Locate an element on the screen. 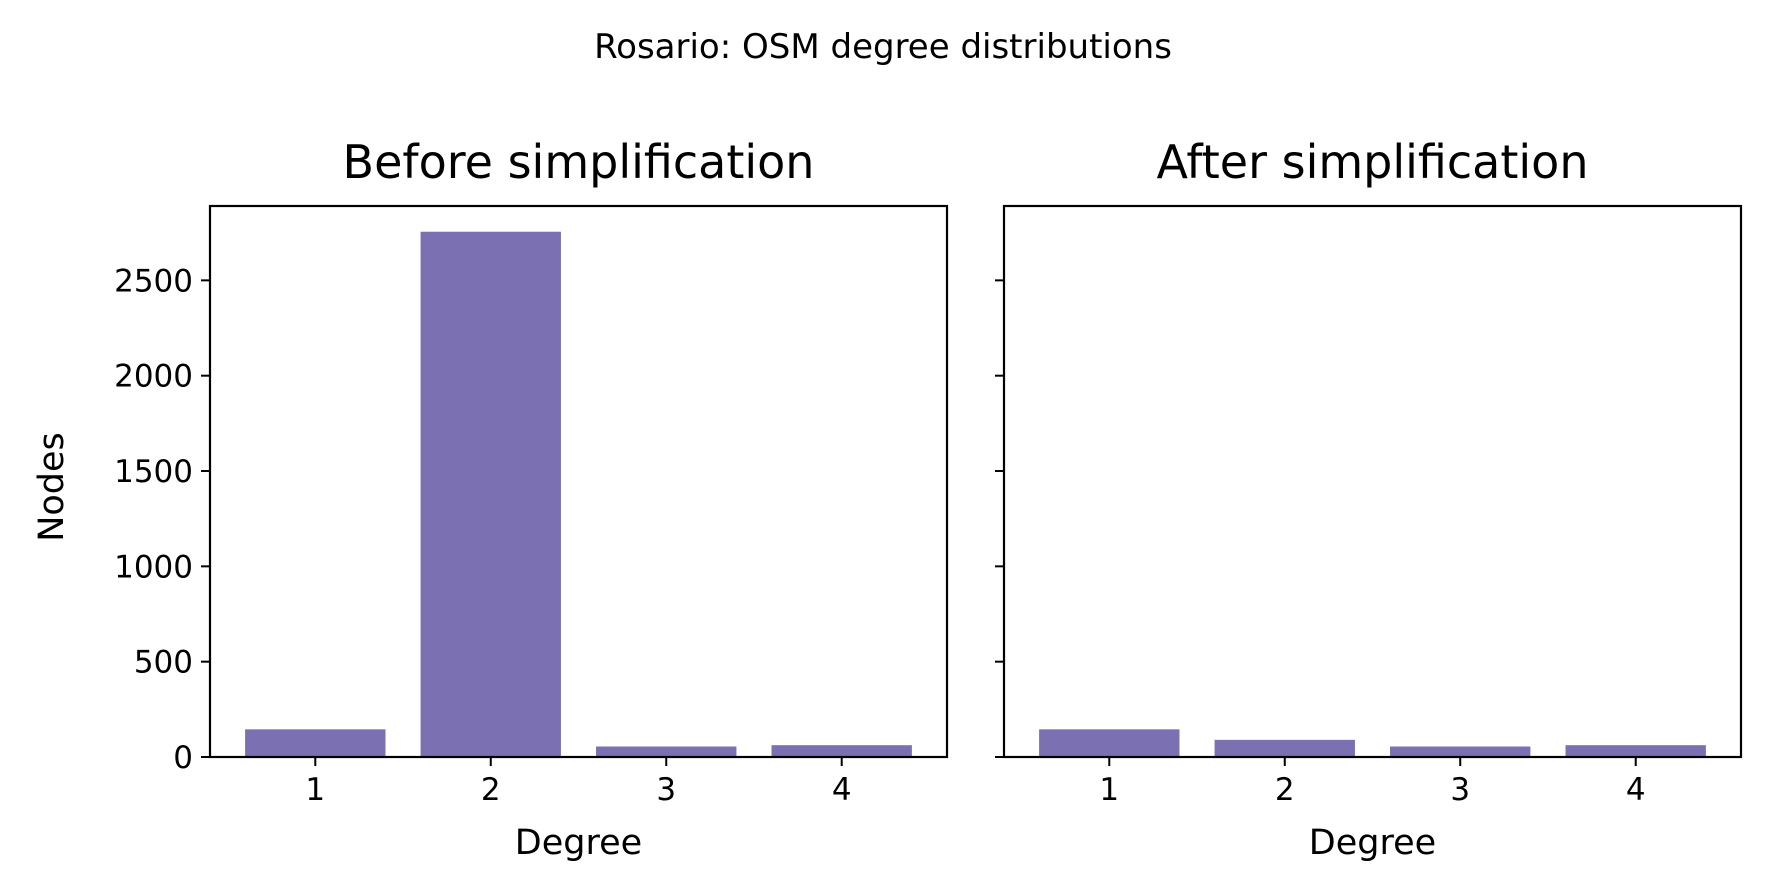  panel-title: Before simplification is located at coordinates (579, 162).